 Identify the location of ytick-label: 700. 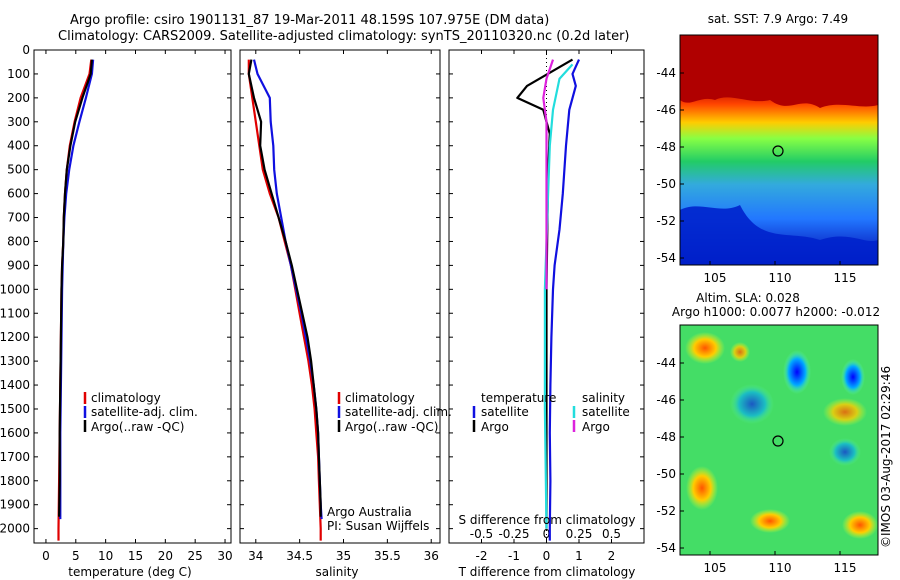
(18, 218).